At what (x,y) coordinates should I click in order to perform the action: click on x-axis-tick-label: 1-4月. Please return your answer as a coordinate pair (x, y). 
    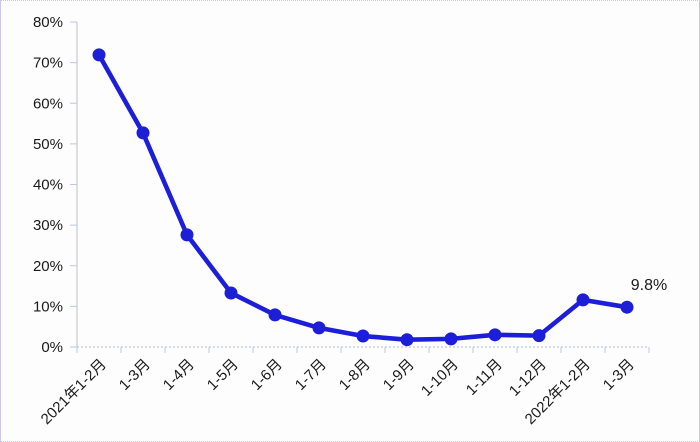
    Looking at the image, I should click on (179, 375).